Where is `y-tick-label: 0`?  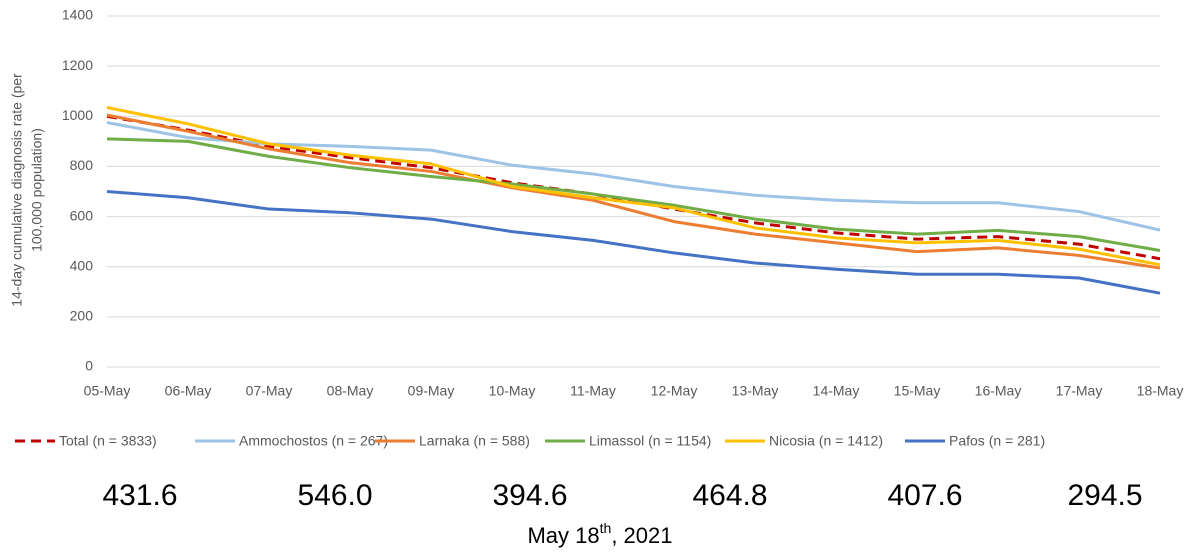
y-tick-label: 0 is located at coordinates (89, 366).